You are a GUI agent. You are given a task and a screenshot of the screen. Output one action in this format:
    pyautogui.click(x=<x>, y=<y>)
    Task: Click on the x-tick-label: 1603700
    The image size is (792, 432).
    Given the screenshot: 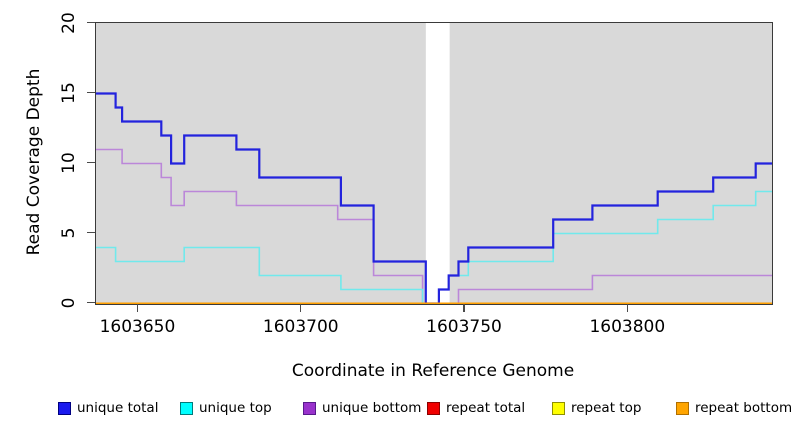 What is the action you would take?
    pyautogui.click(x=300, y=327)
    